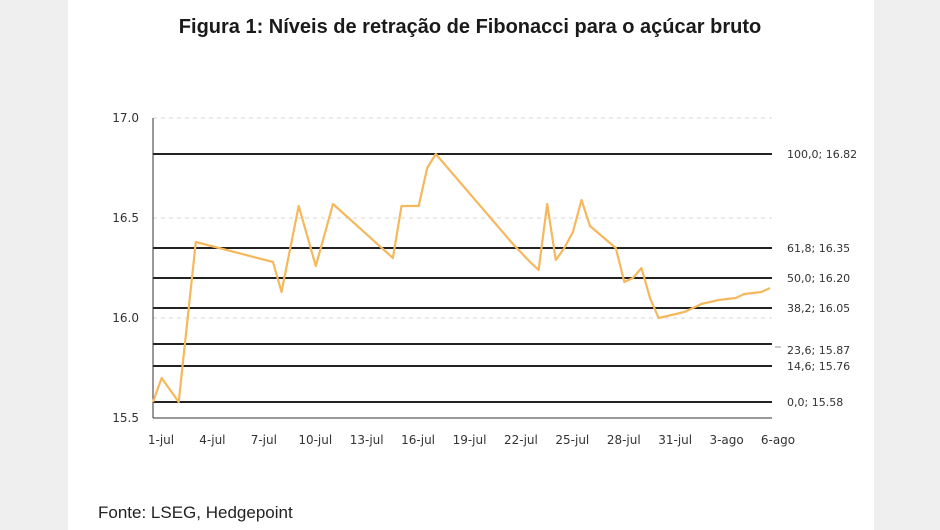  I want to click on y-tick-label: 16.5, so click(125, 218).